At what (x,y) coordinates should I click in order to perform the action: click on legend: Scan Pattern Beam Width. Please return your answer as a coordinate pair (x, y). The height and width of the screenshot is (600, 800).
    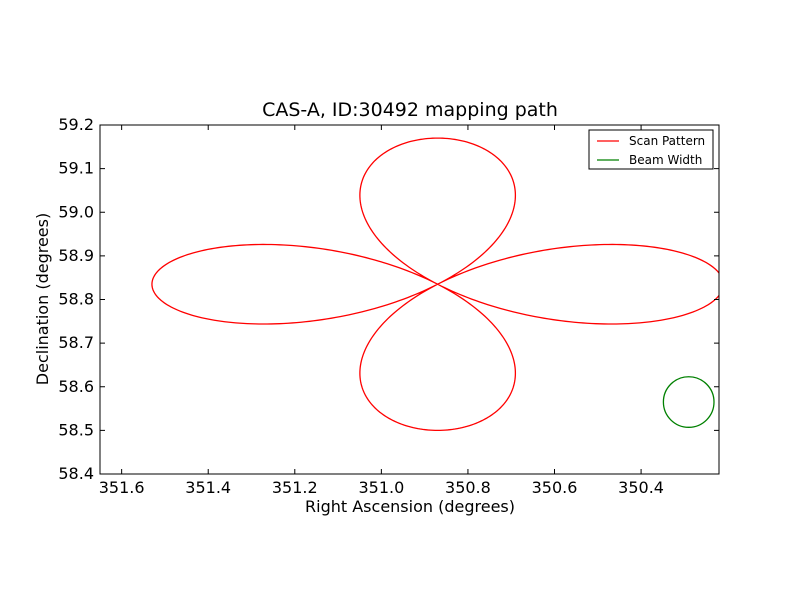
    Looking at the image, I should click on (651, 149).